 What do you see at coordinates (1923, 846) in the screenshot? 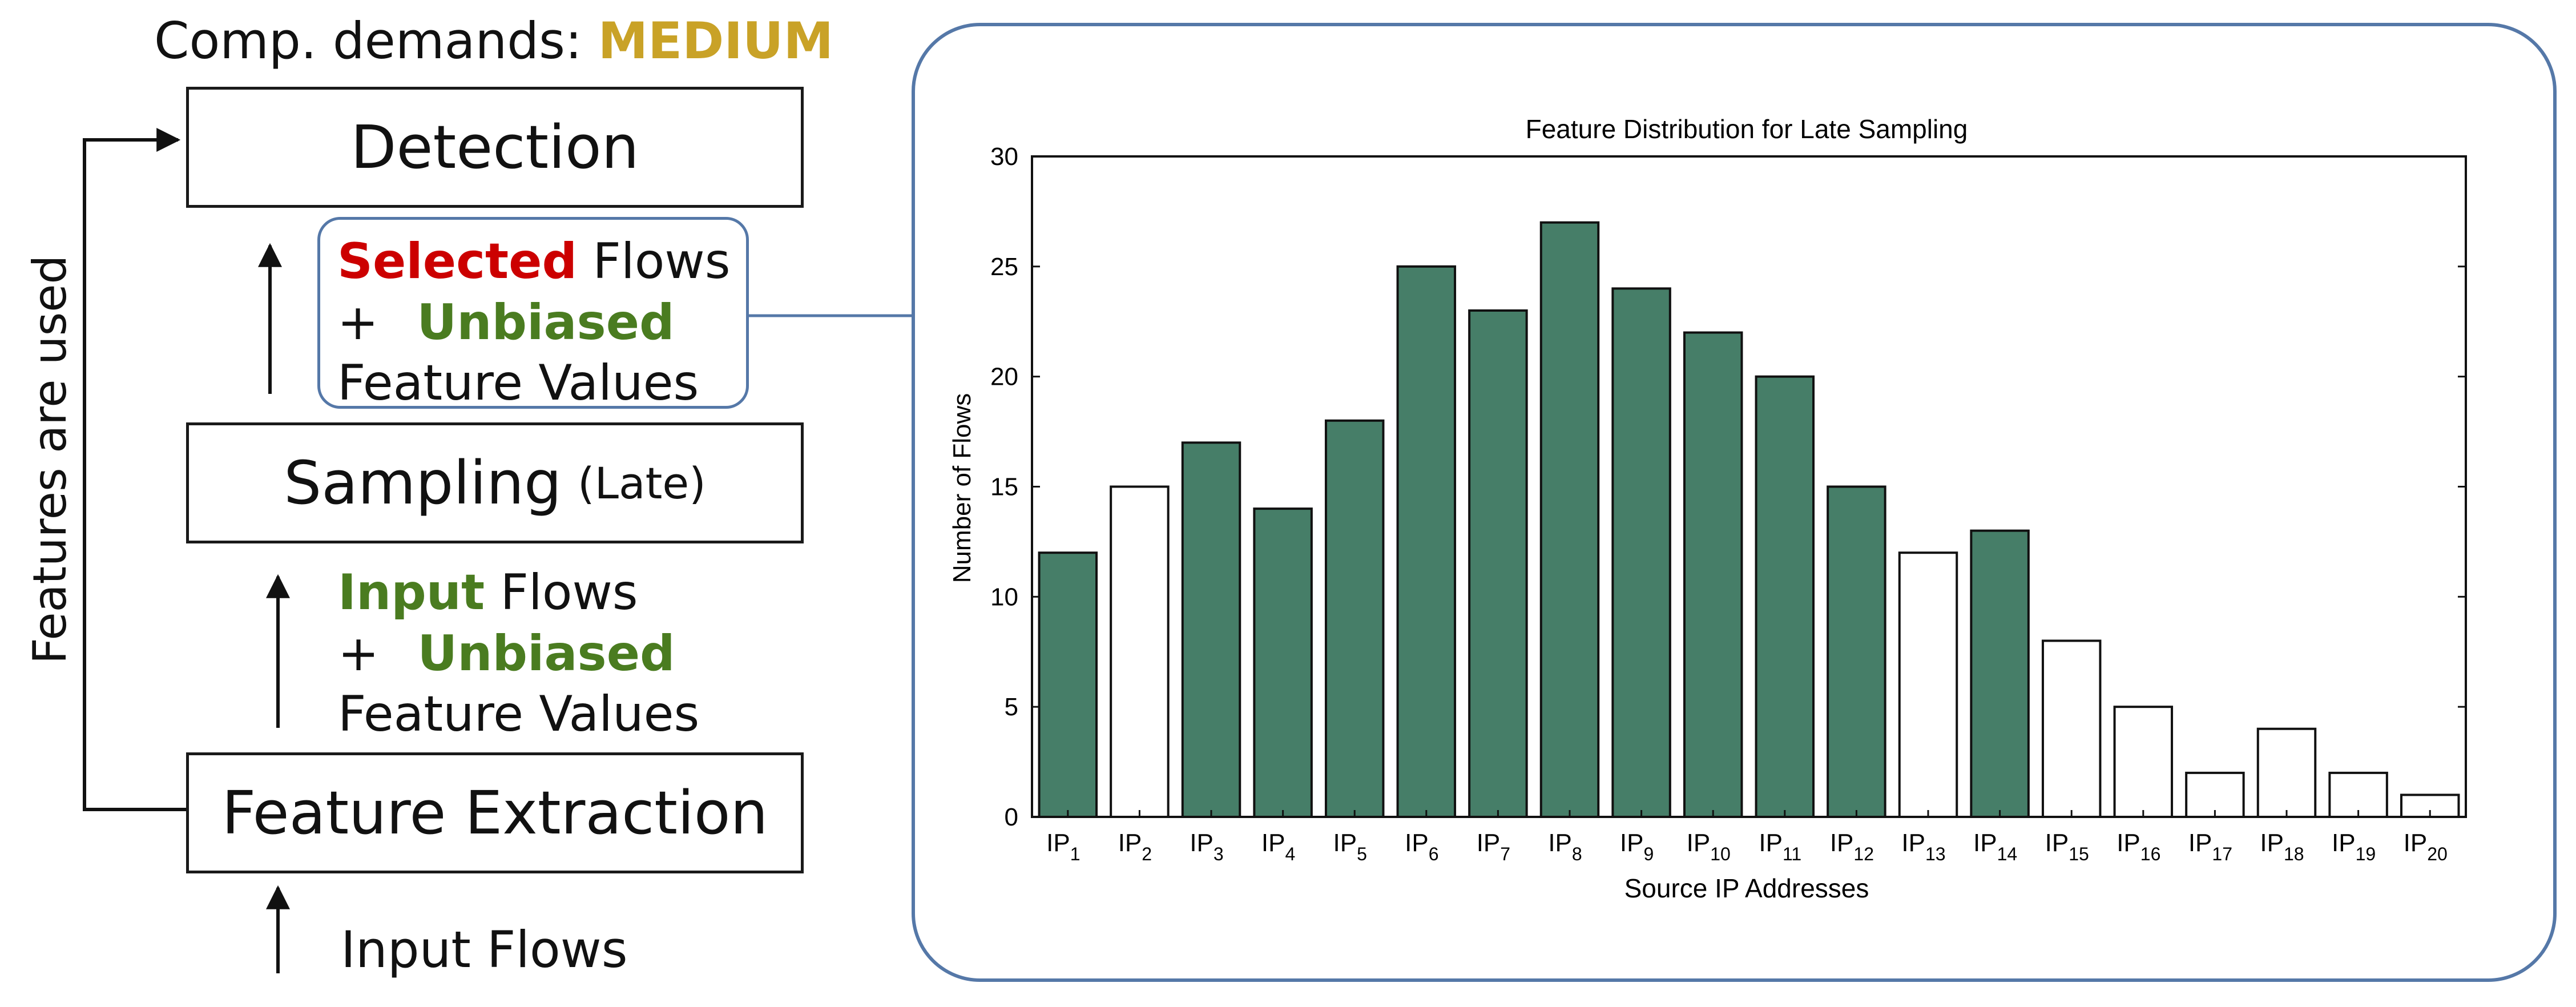
I see `x-tick-label-ip-13: IP13` at bounding box center [1923, 846].